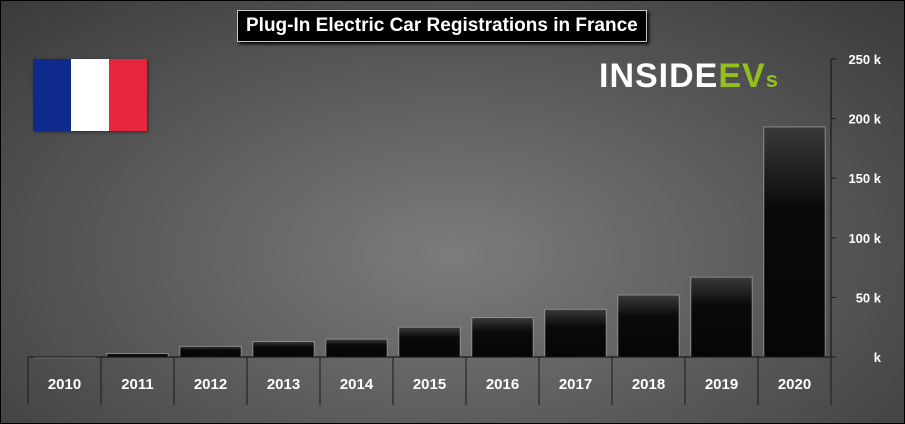 Image resolution: width=905 pixels, height=424 pixels. Describe the element at coordinates (357, 384) in the screenshot. I see `x-tick-label: 2014` at that location.